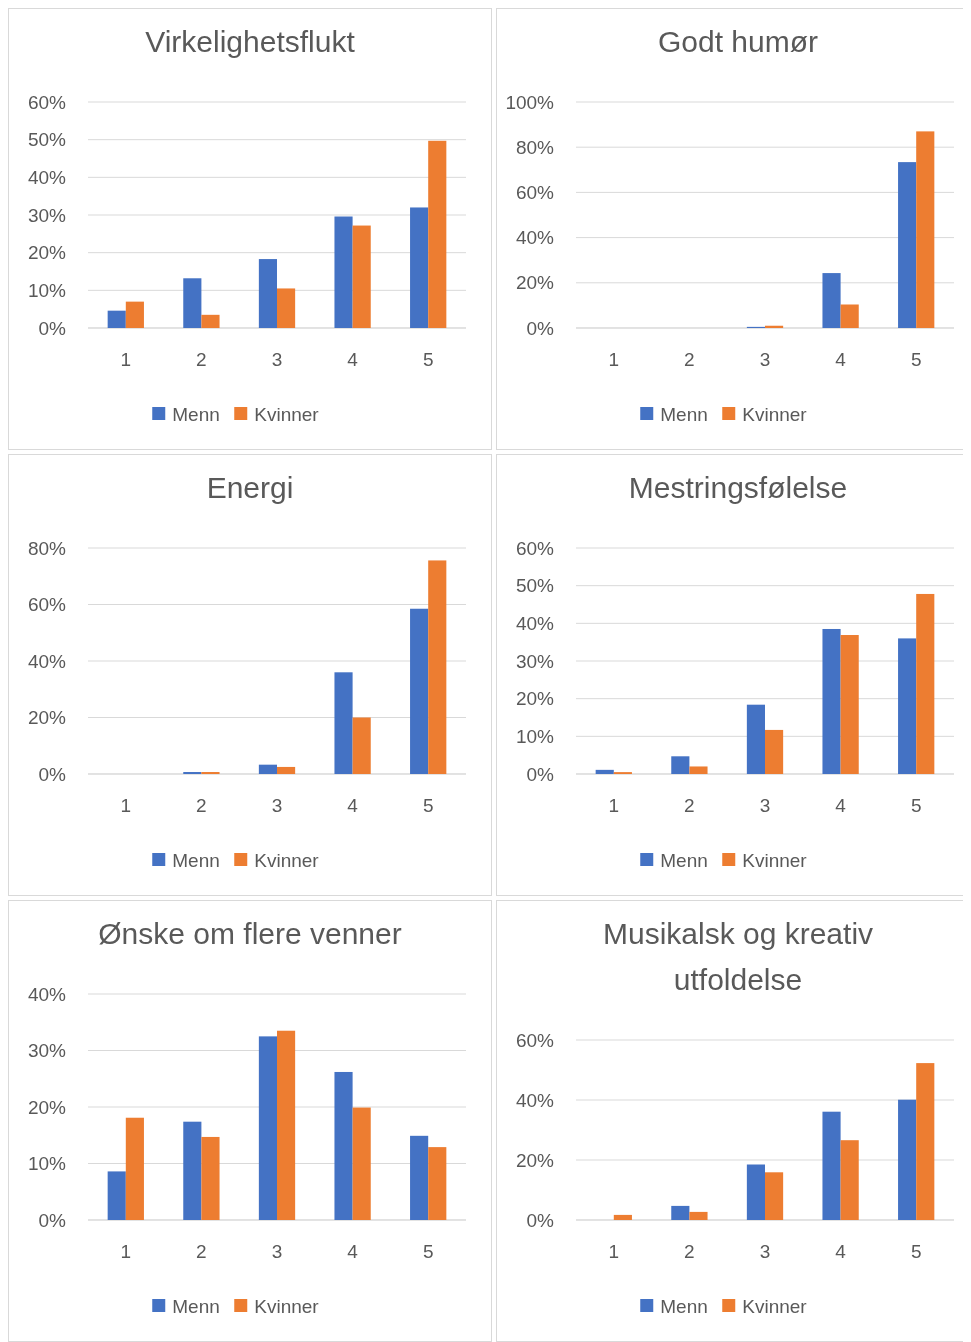 The height and width of the screenshot is (1342, 971). Describe the element at coordinates (535, 736) in the screenshot. I see `y-tick-label: 10%` at that location.